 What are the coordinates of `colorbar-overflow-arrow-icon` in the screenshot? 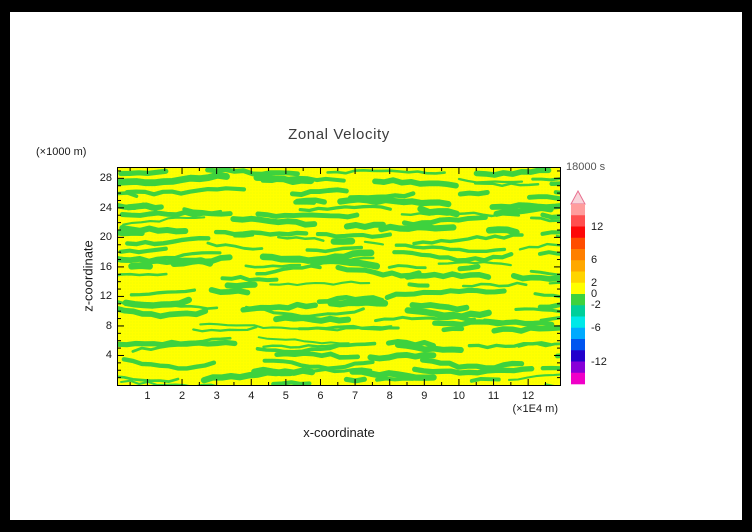 It's located at (578, 197).